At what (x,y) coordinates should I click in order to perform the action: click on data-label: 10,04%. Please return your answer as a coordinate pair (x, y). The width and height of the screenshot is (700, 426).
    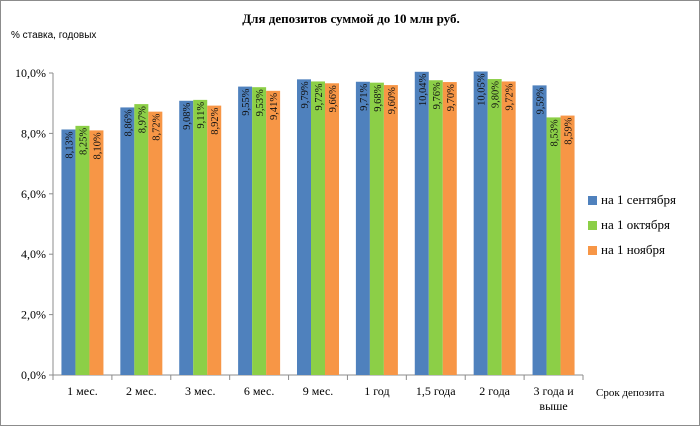
    Looking at the image, I should click on (423, 90).